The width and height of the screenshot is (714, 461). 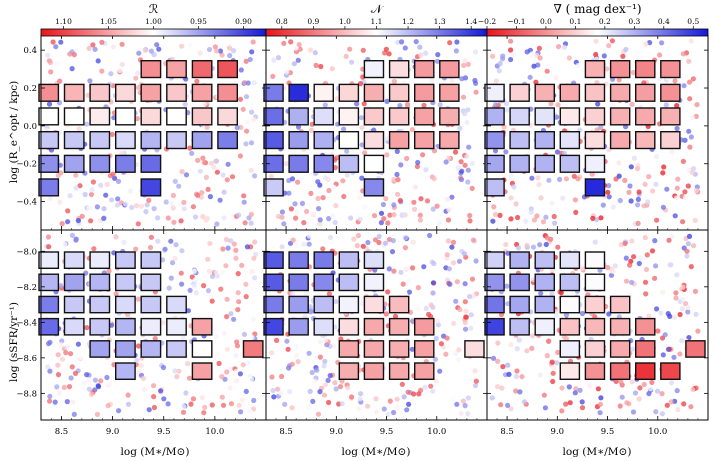 What do you see at coordinates (26, 359) in the screenshot?
I see `y-tick-label: −8.6` at bounding box center [26, 359].